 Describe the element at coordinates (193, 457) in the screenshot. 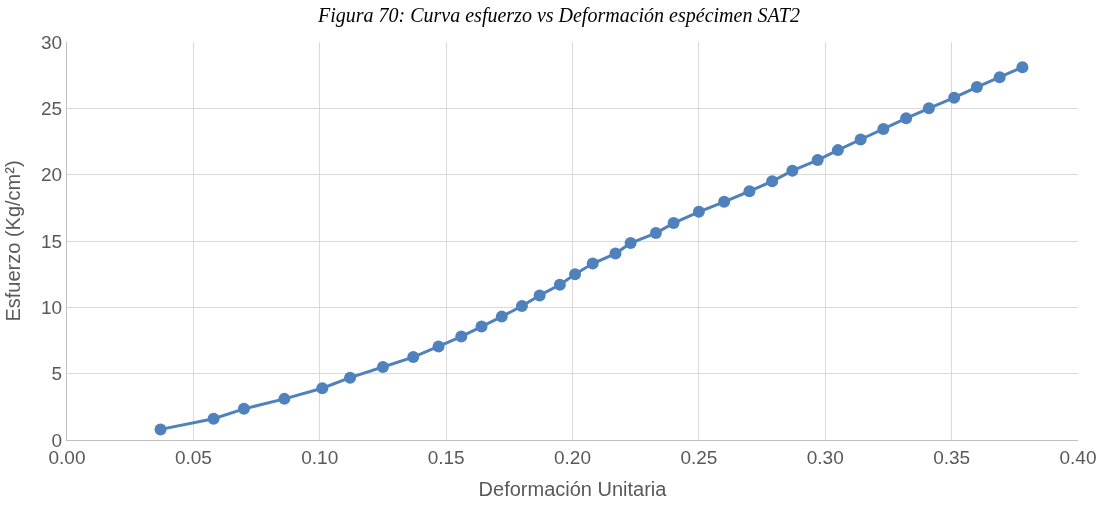

I see `x-tick-label: 0.05` at that location.